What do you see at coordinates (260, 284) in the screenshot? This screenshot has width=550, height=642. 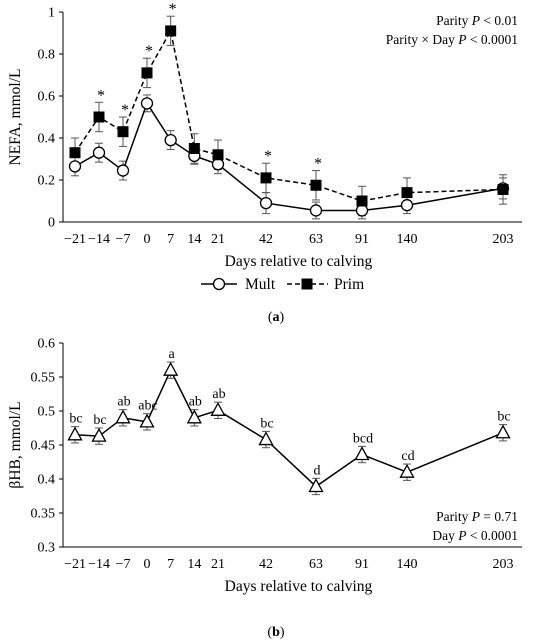 I see `legend-label-mult: Mult` at bounding box center [260, 284].